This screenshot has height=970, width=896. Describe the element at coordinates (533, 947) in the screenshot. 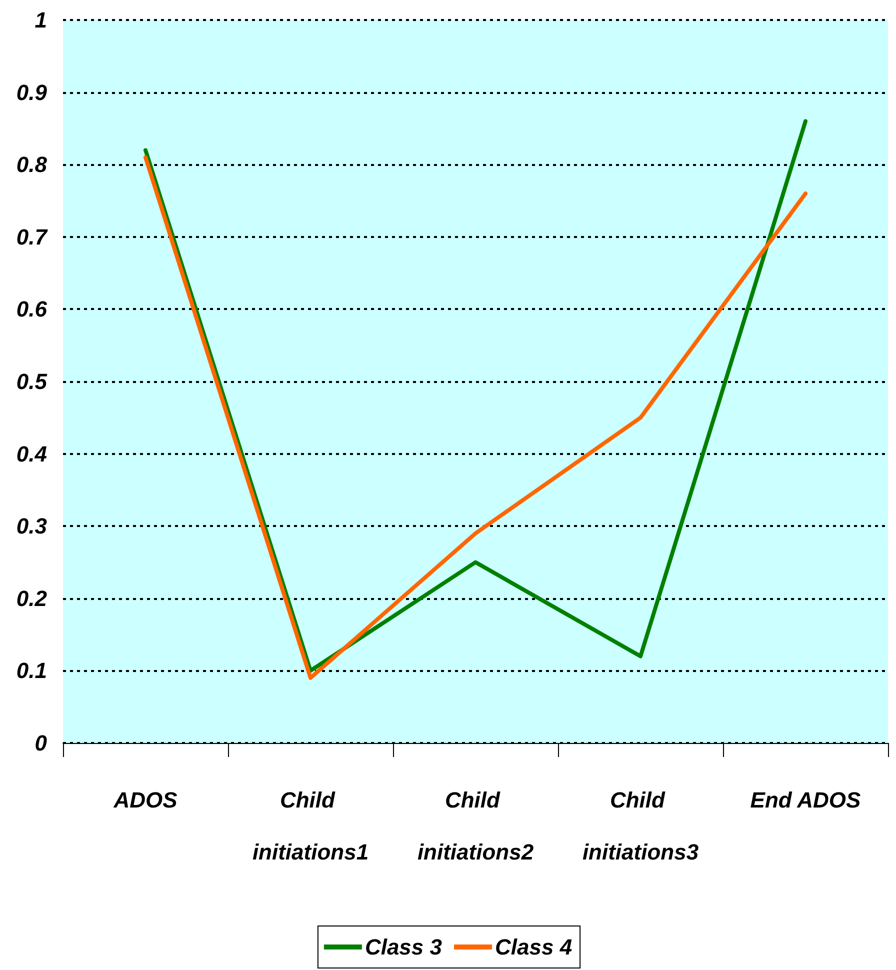

I see `legend-label: Class 4` at that location.